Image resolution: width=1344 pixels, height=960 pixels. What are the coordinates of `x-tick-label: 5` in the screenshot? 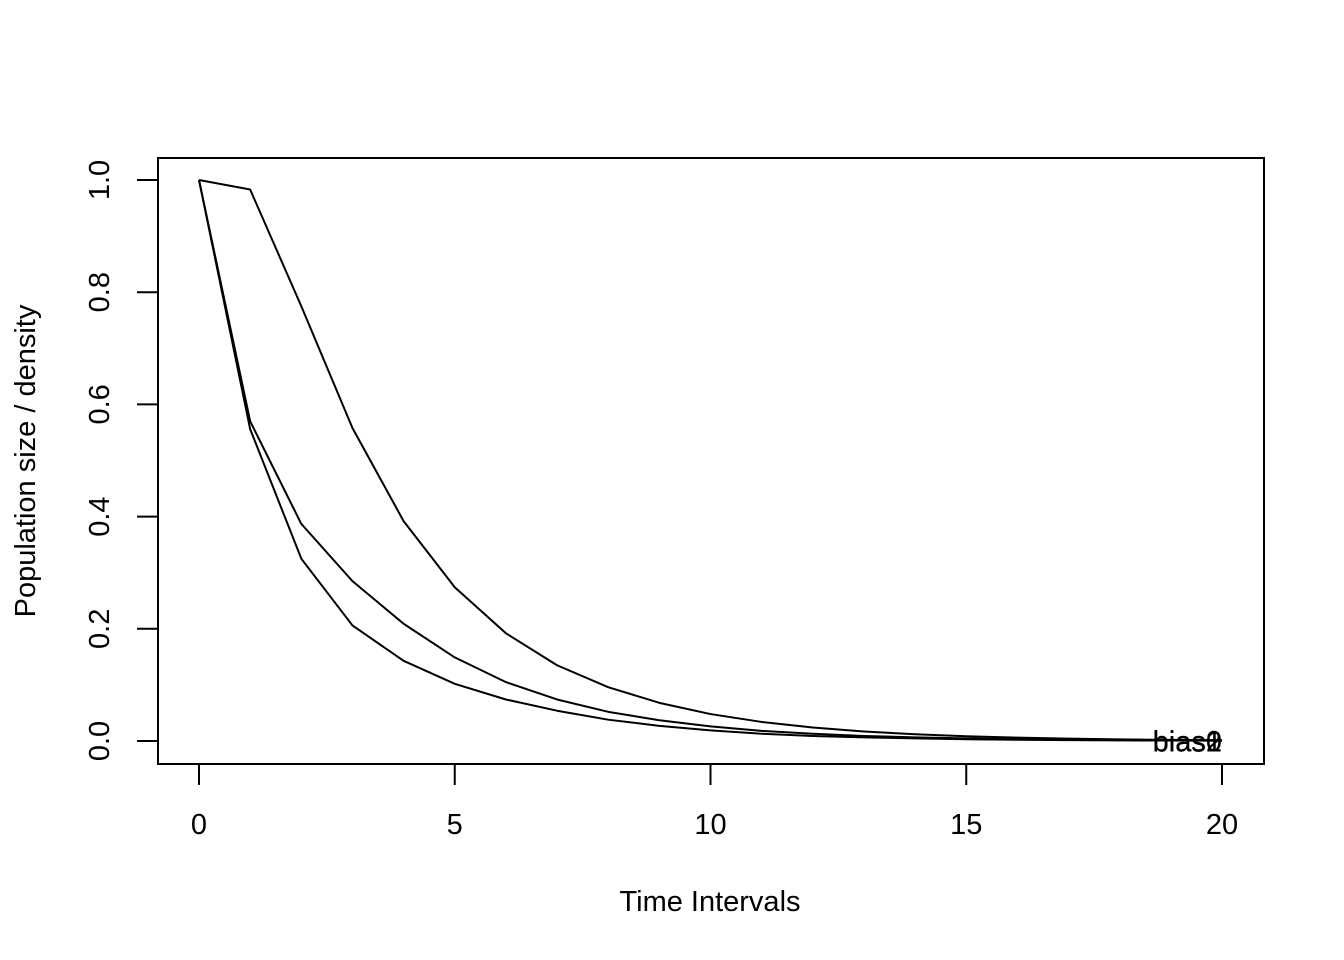 It's located at (455, 825).